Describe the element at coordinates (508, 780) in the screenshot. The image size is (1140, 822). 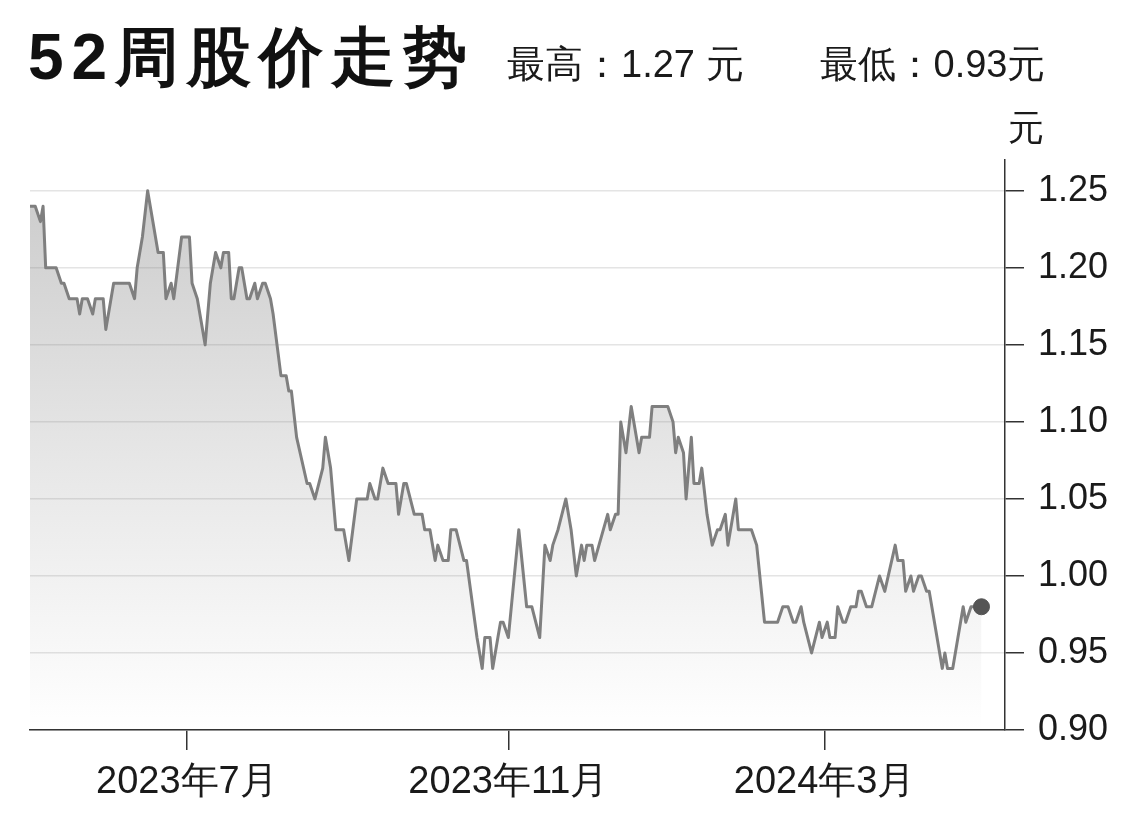
I see `x-tick-label: 2023年11月` at that location.